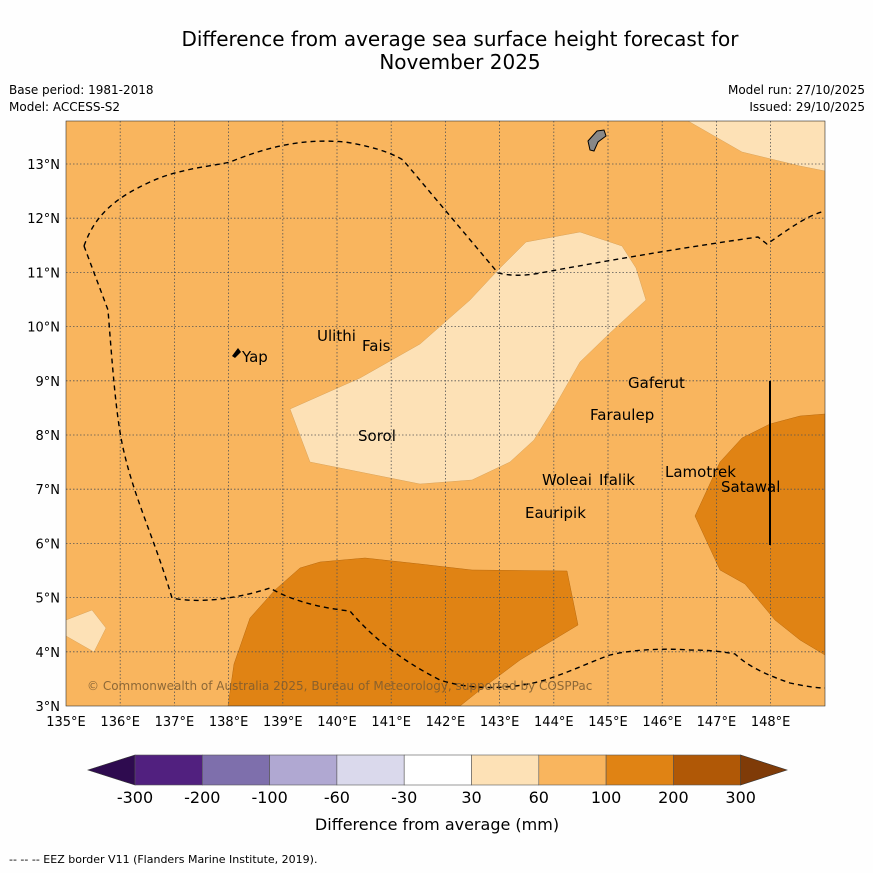  I want to click on lat-tick-label: 8°N, so click(48, 436).